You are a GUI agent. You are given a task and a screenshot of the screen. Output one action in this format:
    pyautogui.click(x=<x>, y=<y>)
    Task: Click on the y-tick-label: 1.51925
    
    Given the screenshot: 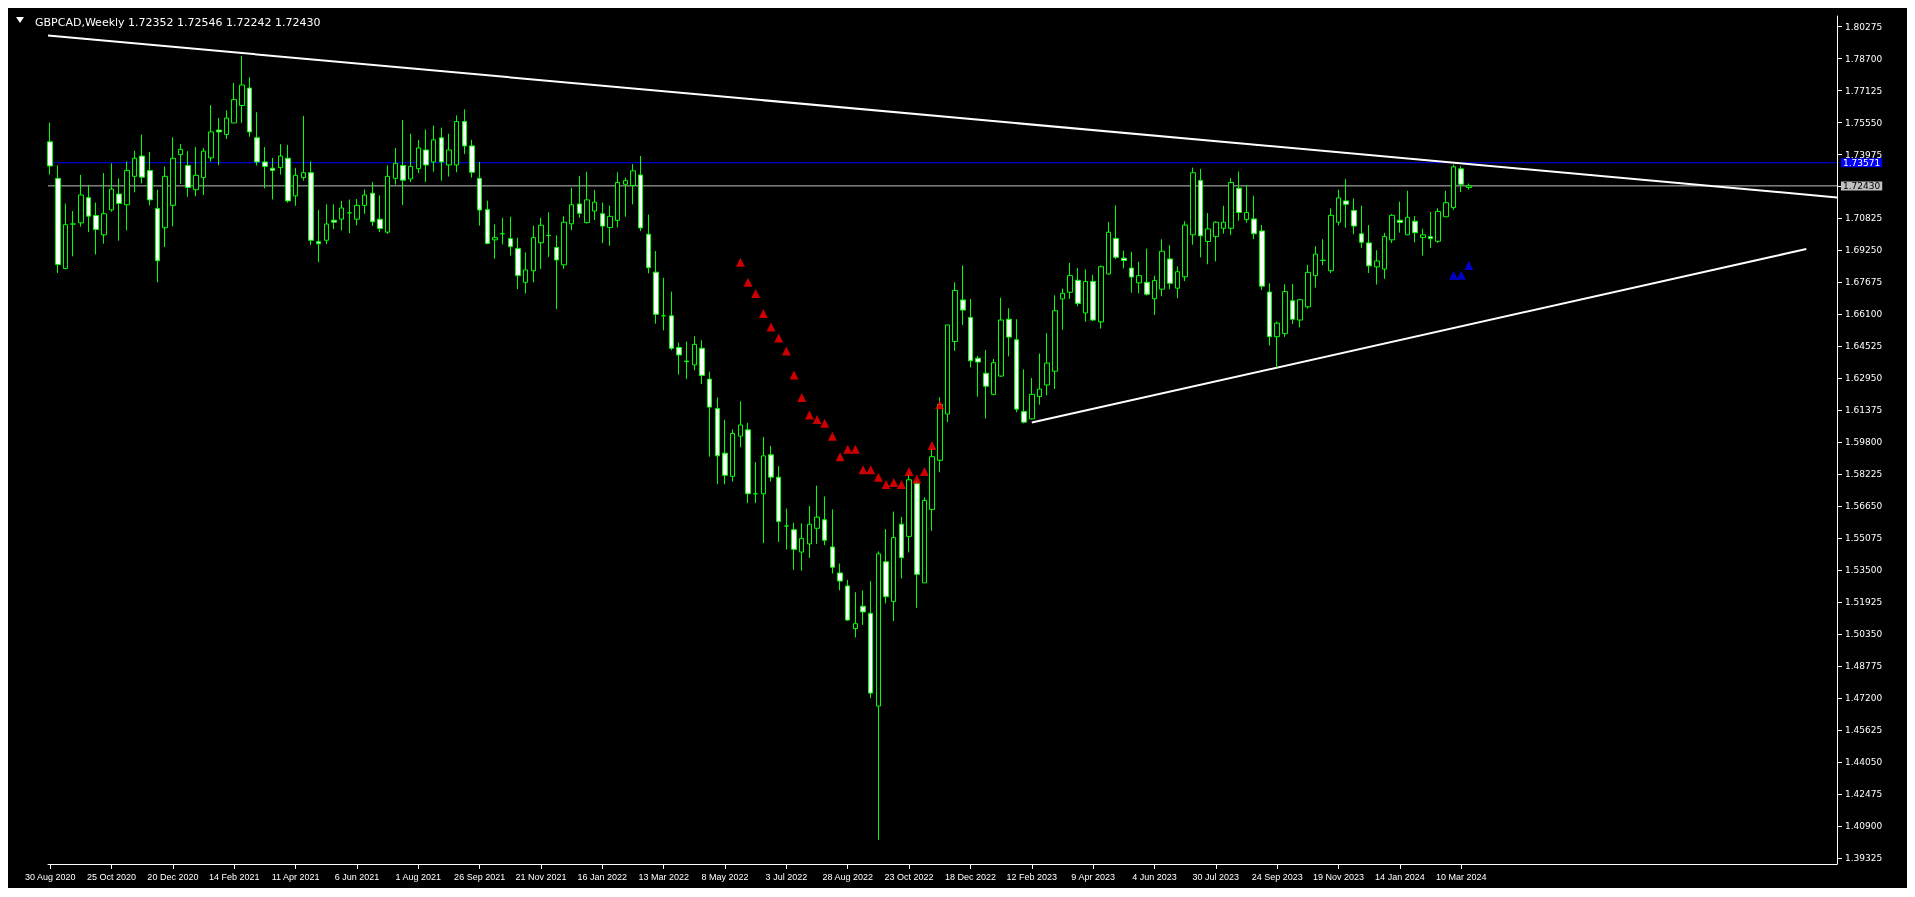 What is the action you would take?
    pyautogui.click(x=1864, y=602)
    